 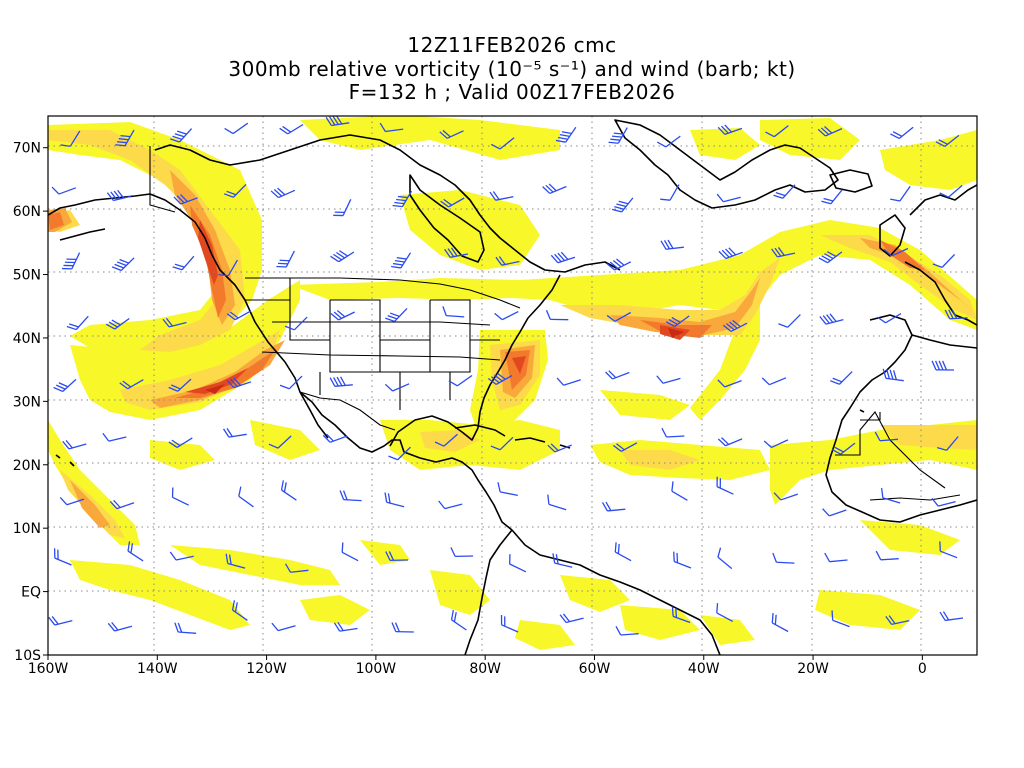 I want to click on y-tick-label: 60N, so click(x=27, y=212).